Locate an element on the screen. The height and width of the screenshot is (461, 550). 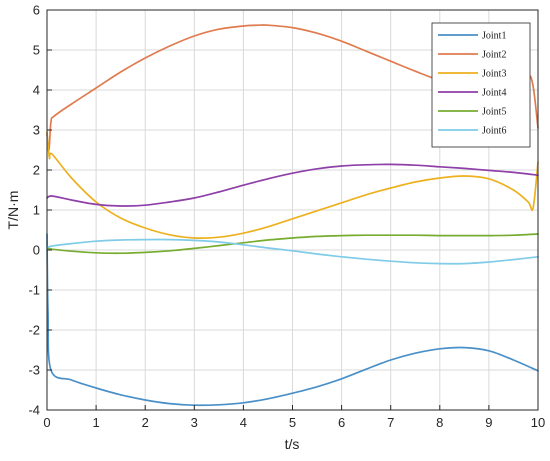
x-tick-label: 7 is located at coordinates (390, 422).